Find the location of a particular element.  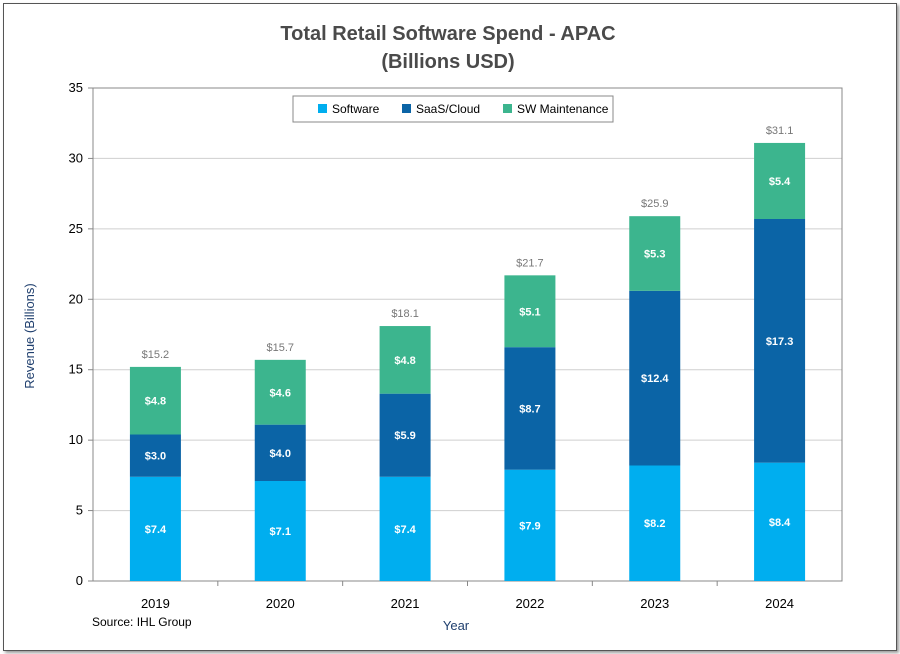

segment-value-label: $5.4 is located at coordinates (780, 182).